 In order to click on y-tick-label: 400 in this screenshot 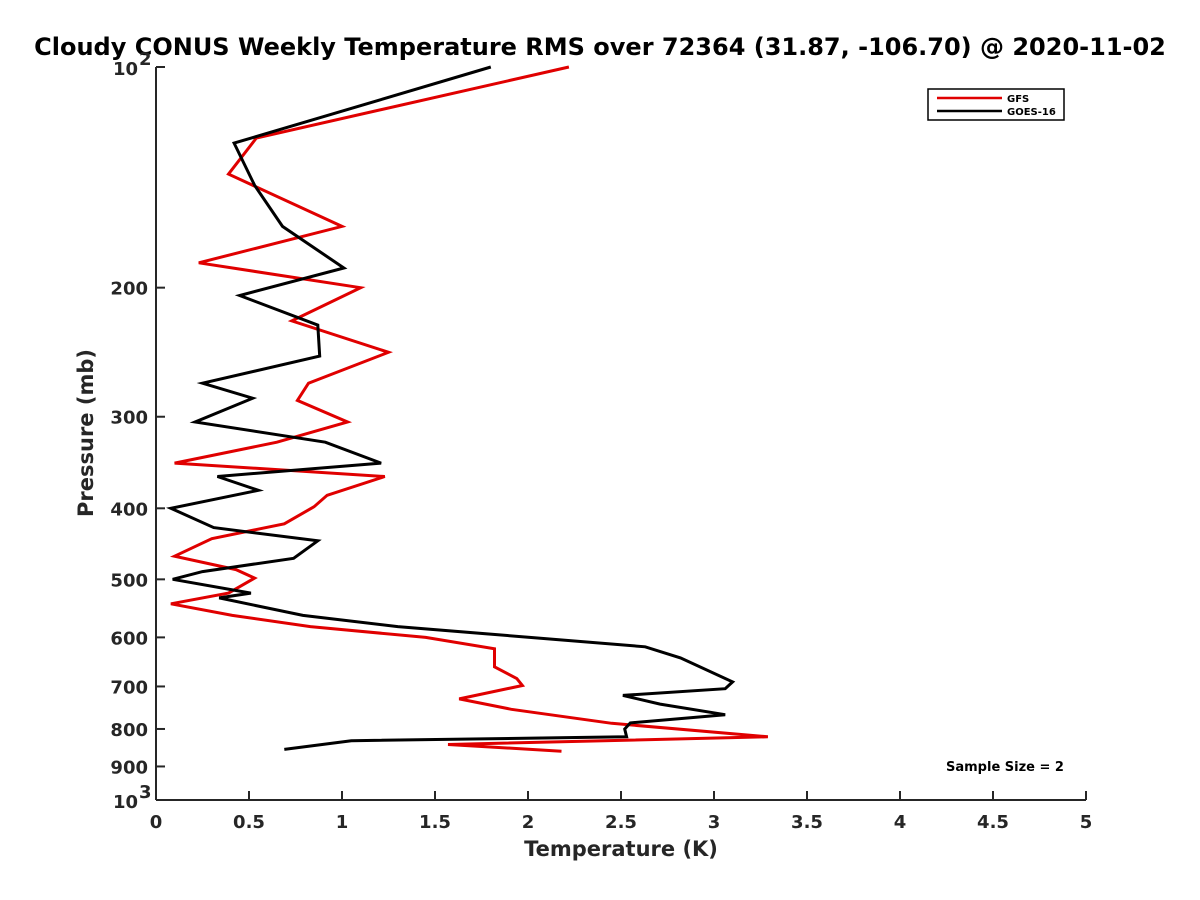, I will do `click(129, 509)`.